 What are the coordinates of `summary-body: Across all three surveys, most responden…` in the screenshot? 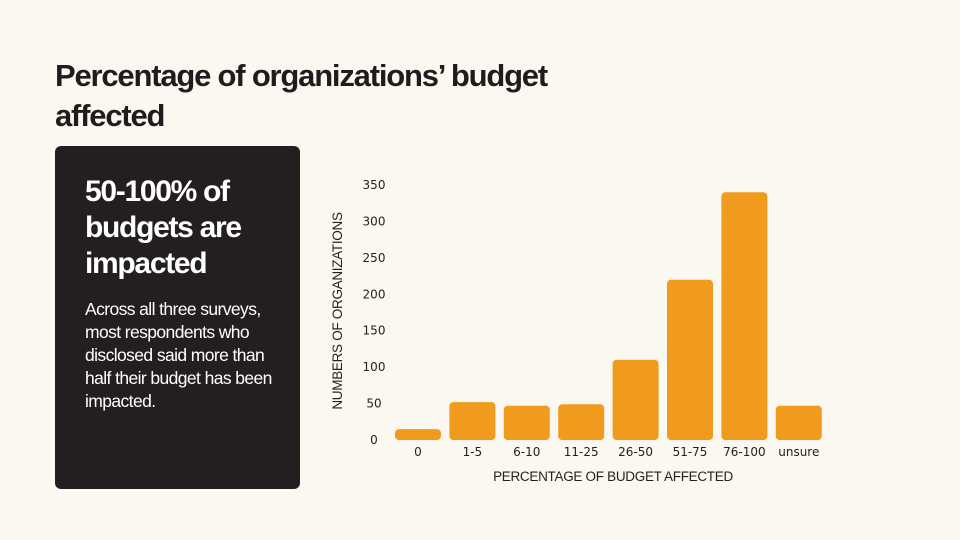 It's located at (178, 355).